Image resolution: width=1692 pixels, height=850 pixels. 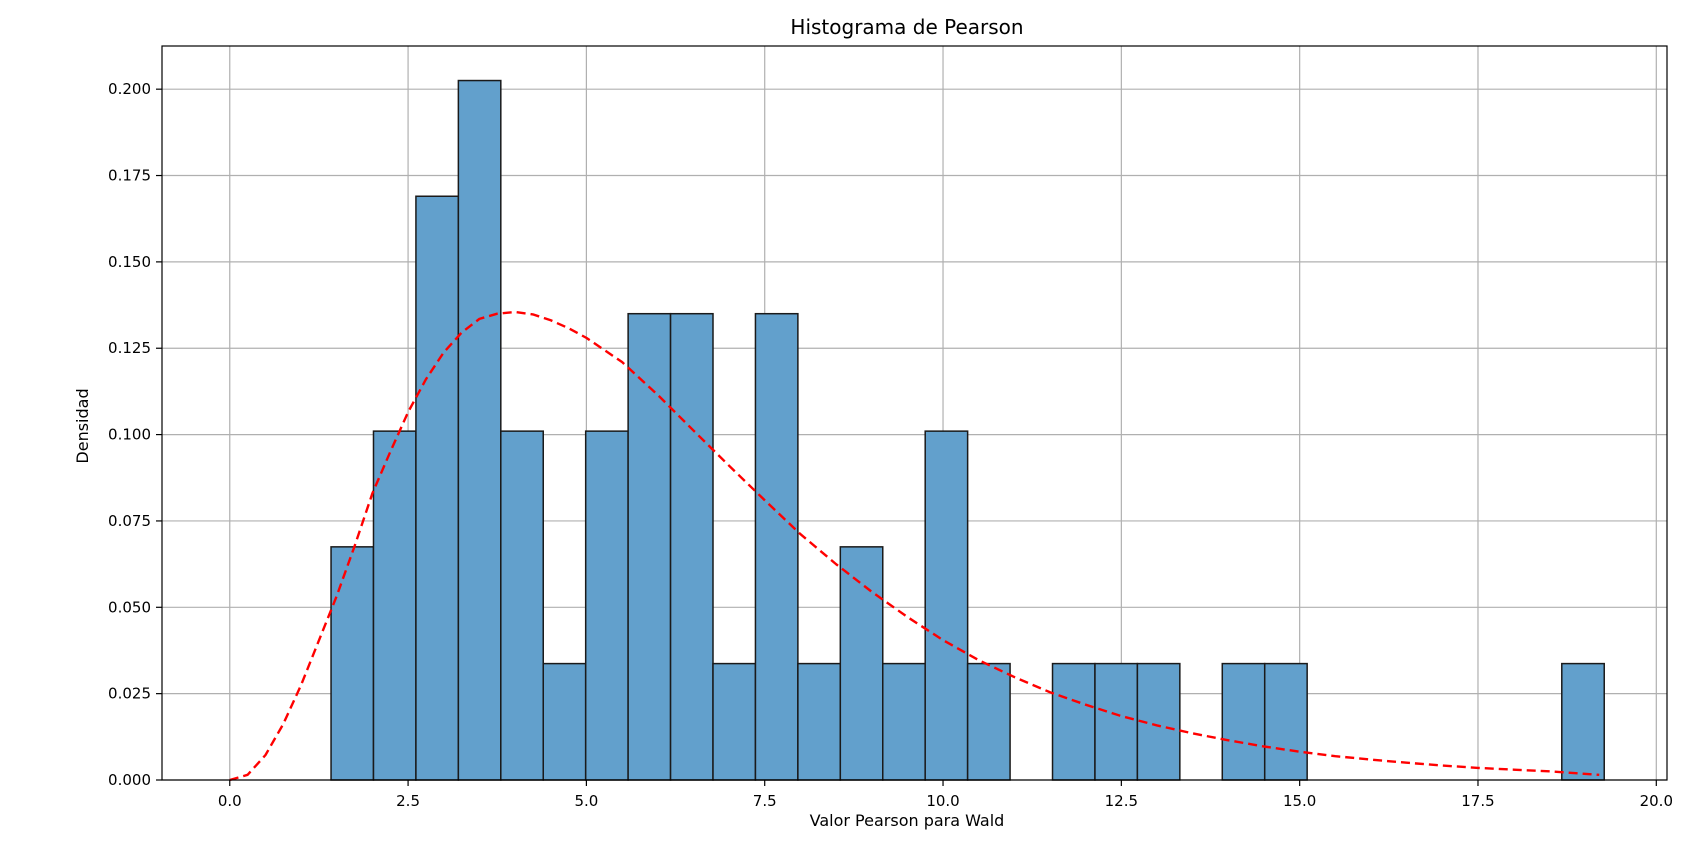 What do you see at coordinates (1121, 801) in the screenshot?
I see `x-tick-label: 12.5` at bounding box center [1121, 801].